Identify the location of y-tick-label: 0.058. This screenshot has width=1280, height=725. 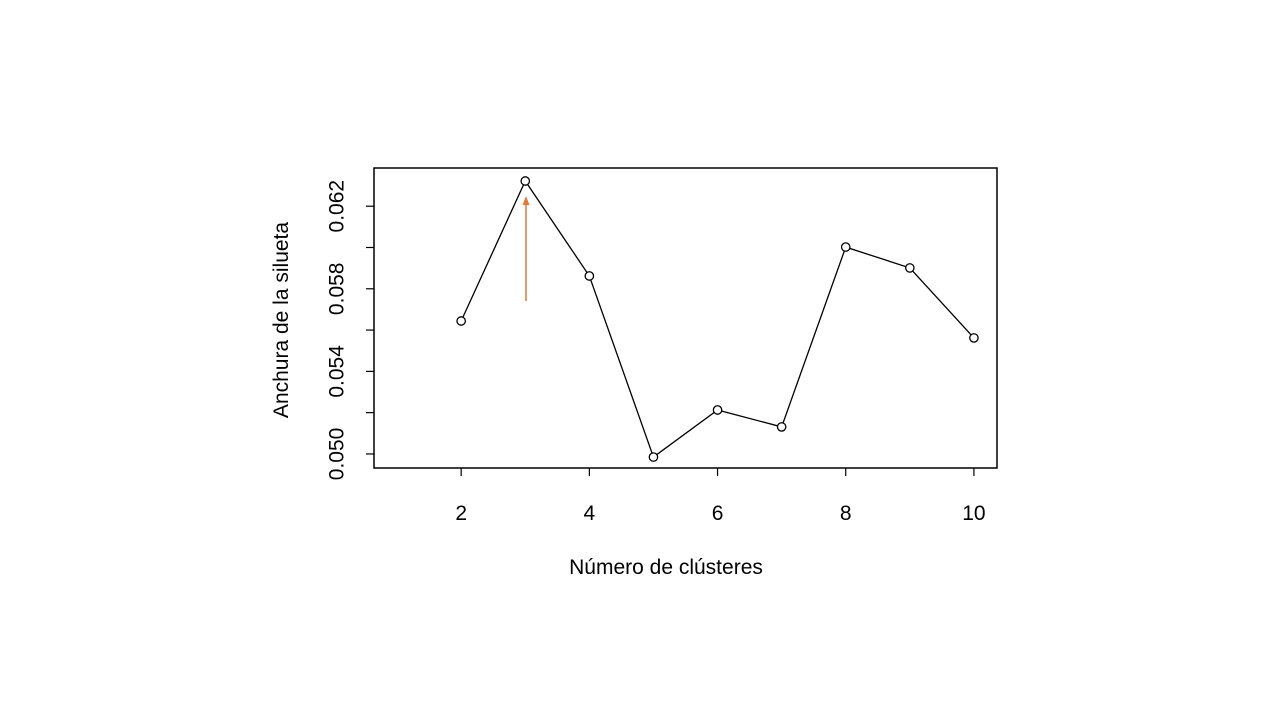
(337, 289).